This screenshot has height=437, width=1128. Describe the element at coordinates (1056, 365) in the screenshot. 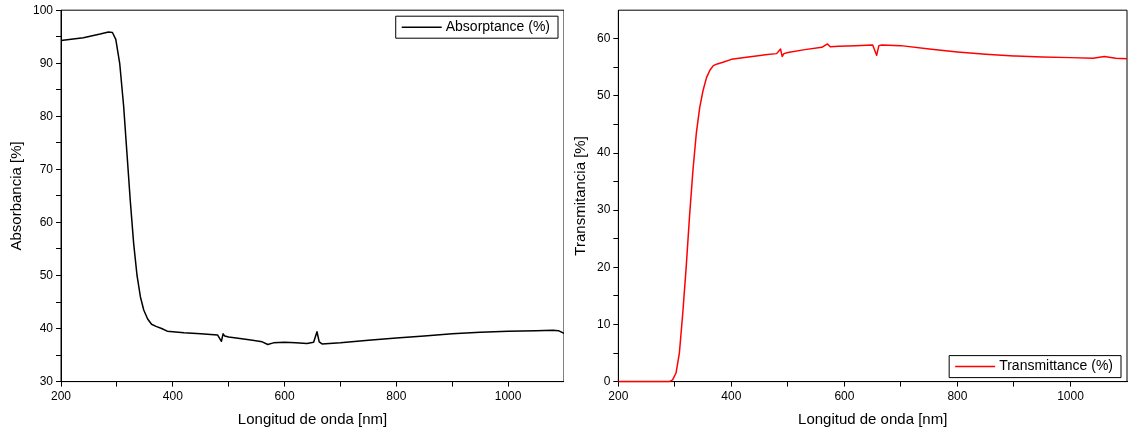

I see `legend-label: Transmittance (%)` at that location.